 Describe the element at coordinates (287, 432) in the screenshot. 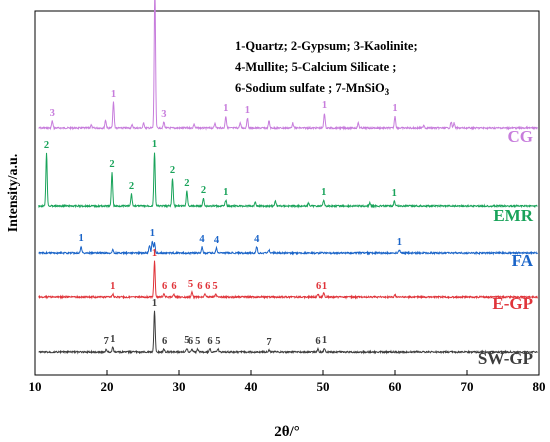

I see `x-axis-label: 2θ/°` at that location.